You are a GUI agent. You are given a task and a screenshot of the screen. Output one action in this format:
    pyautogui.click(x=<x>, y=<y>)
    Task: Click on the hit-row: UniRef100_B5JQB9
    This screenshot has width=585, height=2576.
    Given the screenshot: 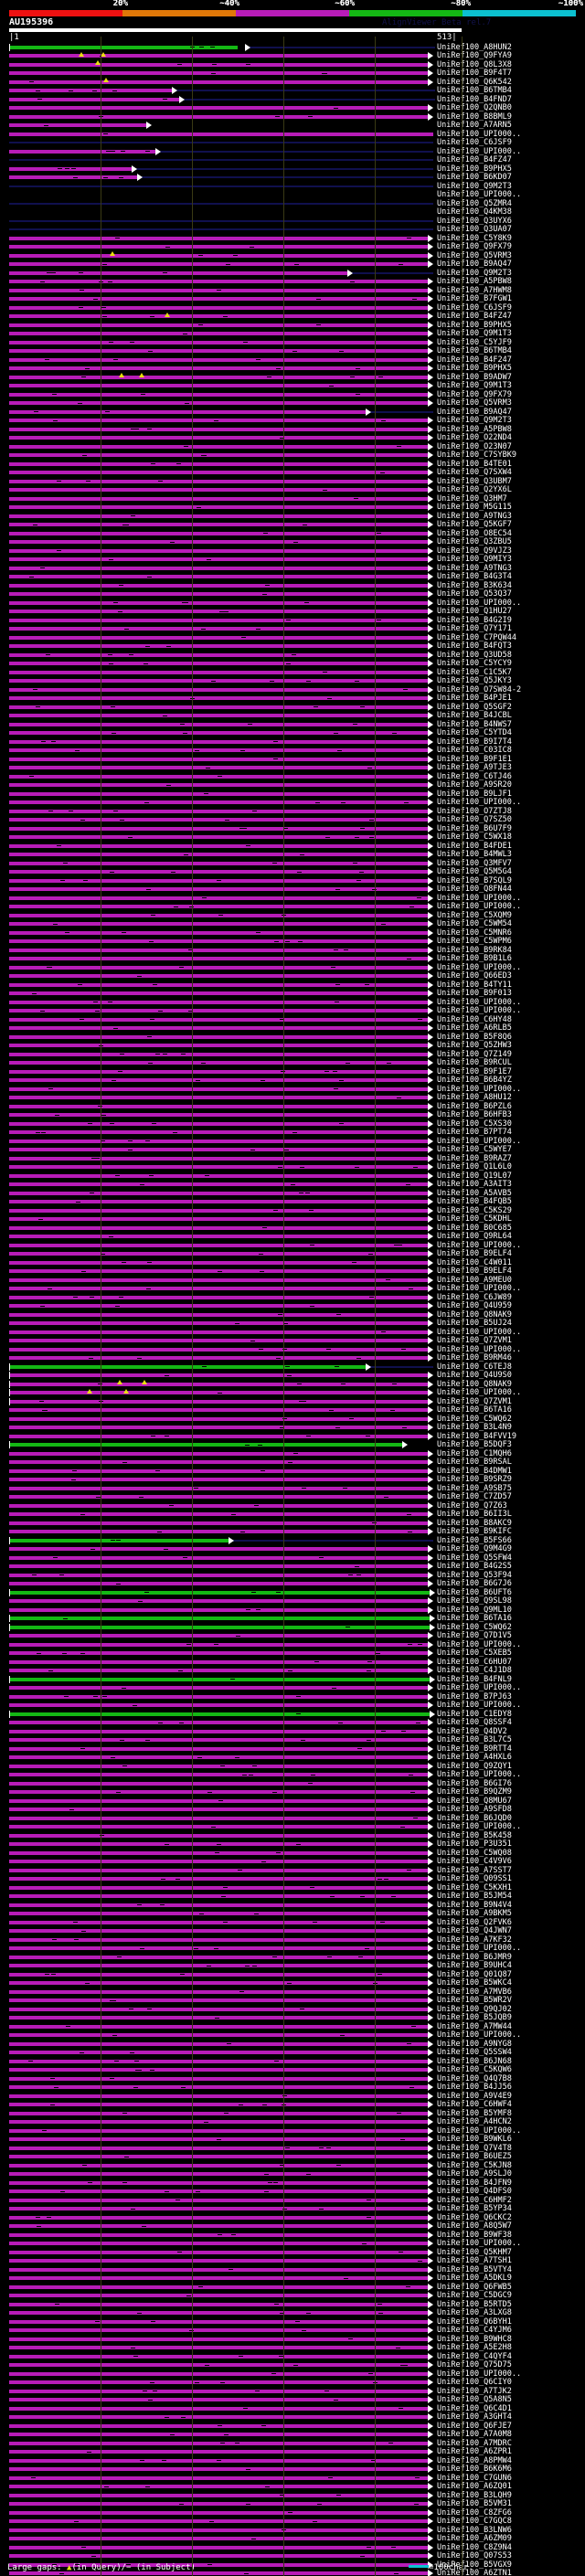 What is the action you would take?
    pyautogui.click(x=293, y=2017)
    